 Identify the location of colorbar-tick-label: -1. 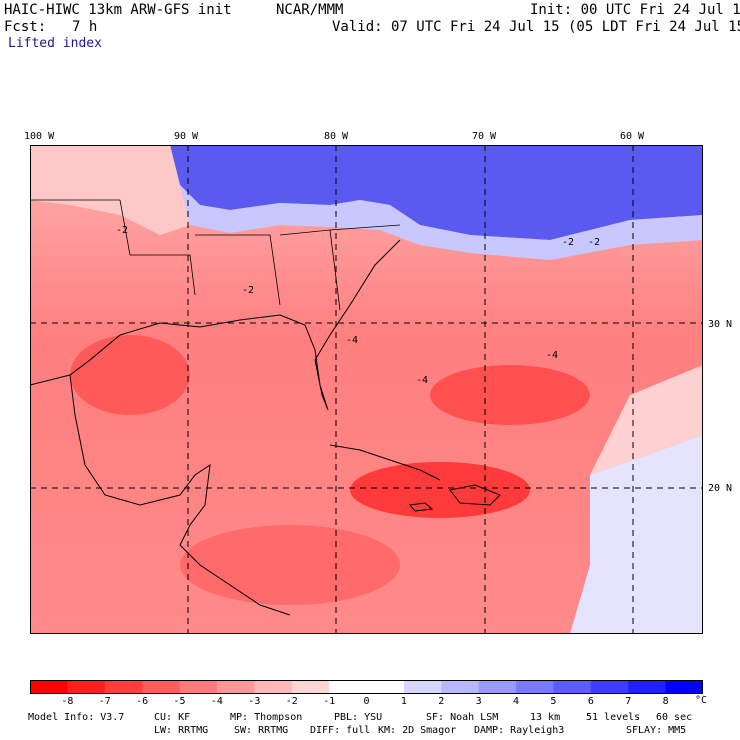
(329, 701).